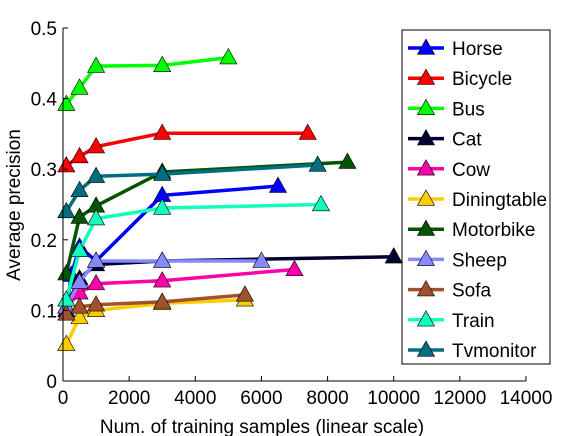  I want to click on legend-label: Bus, so click(468, 109).